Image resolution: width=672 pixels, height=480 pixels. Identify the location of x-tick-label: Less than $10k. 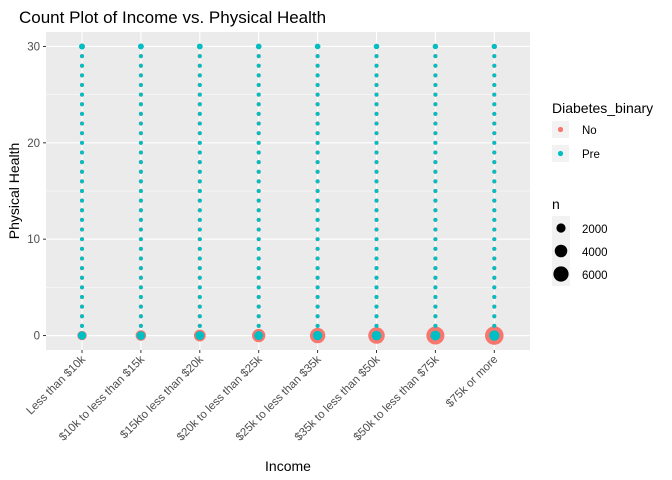
(56, 385).